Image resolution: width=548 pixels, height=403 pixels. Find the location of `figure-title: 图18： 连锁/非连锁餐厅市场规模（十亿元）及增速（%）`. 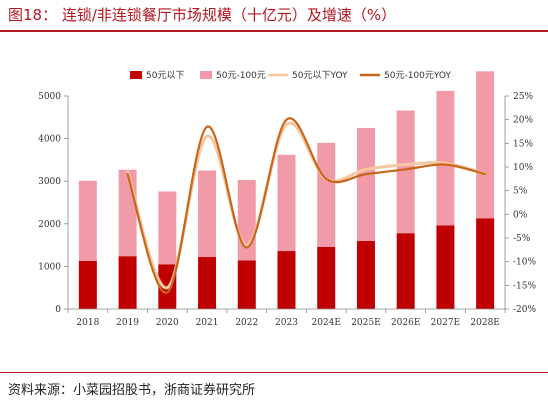

figure-title: 图18： 连锁/非连锁餐厅市场规模（十亿元）及增速（%） is located at coordinates (202, 15).